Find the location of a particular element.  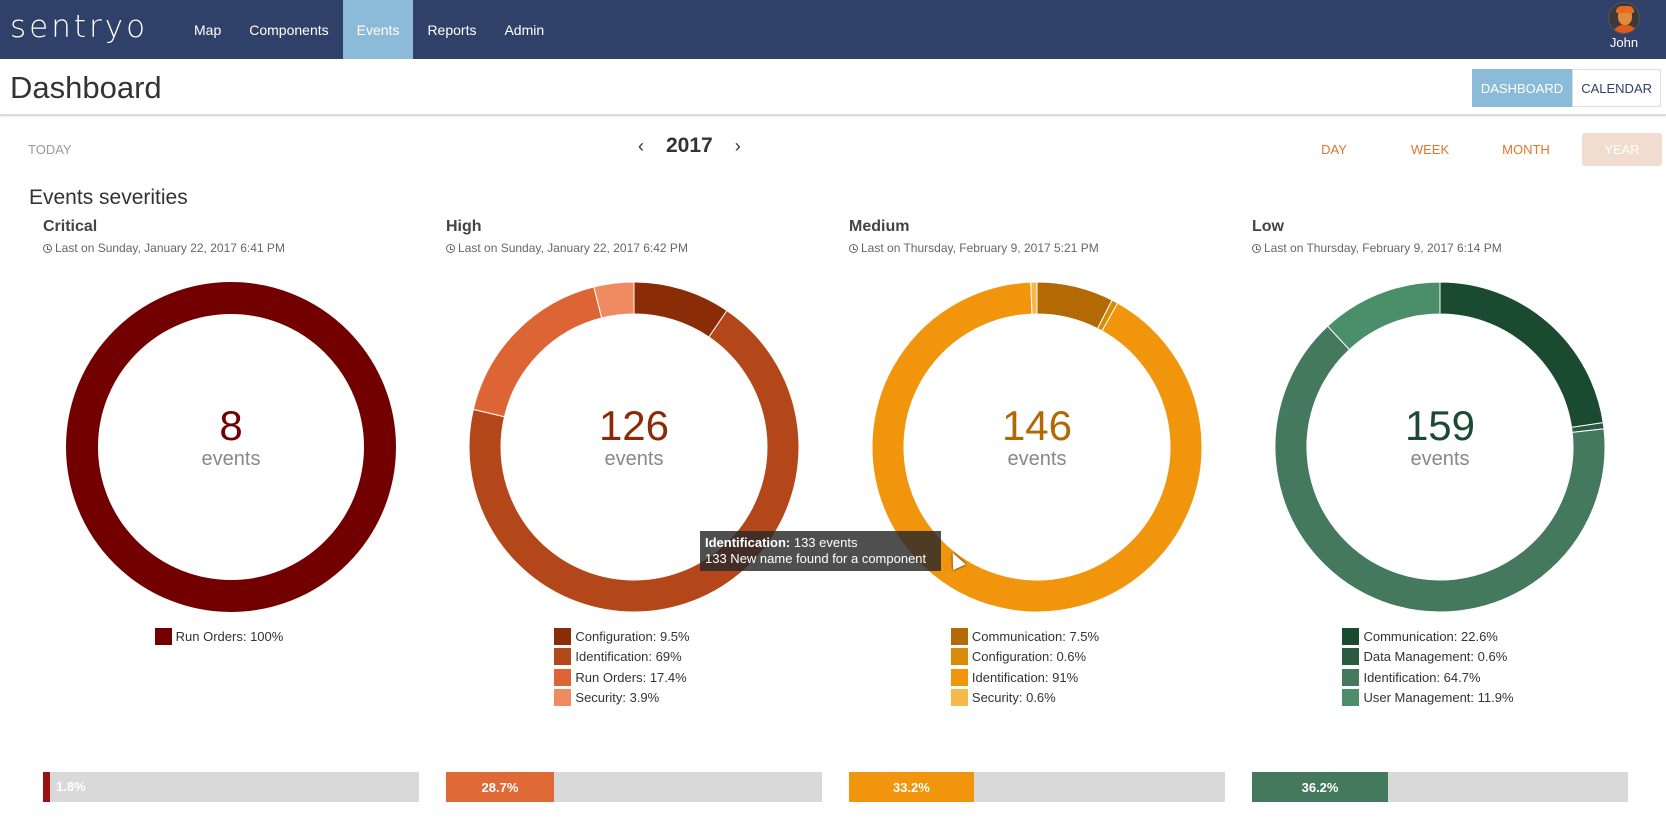

user-menu: John is located at coordinates (1624, 26).